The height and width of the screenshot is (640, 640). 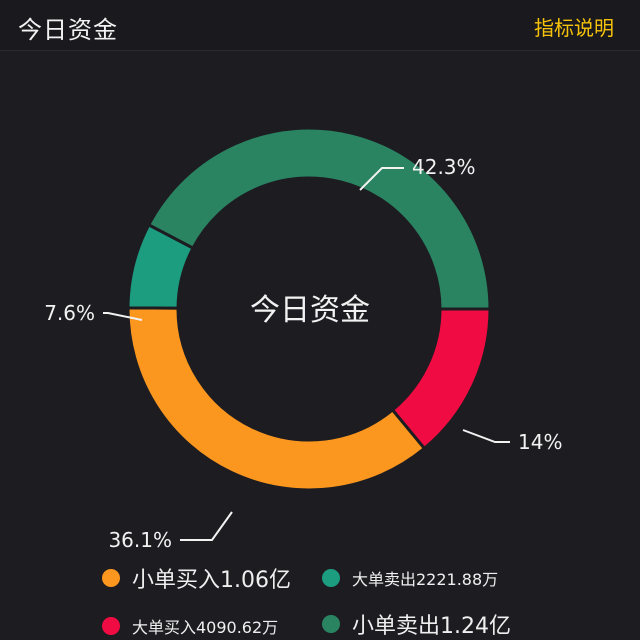 I want to click on donut-center-label: 今日资金, so click(x=310, y=310).